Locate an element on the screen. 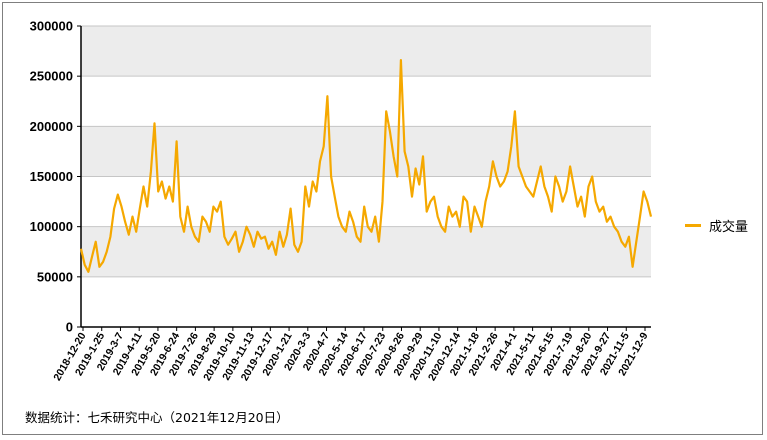 The image size is (767, 440). y-tick-label: 150000 is located at coordinates (51, 176).